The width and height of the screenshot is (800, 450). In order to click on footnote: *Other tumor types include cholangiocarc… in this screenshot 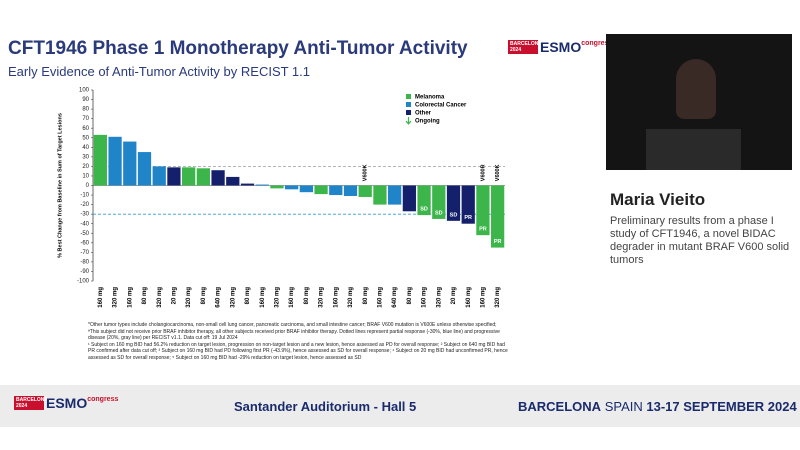, I will do `click(294, 331)`.